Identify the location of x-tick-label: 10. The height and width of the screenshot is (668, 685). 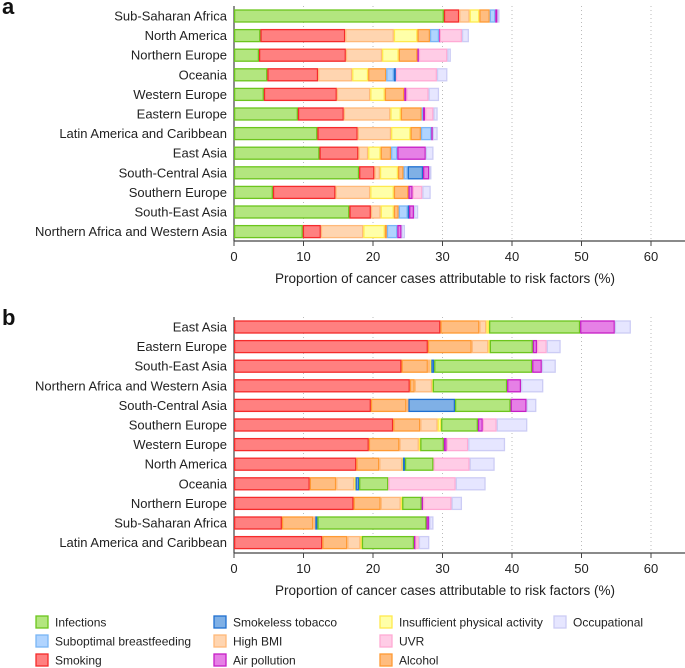
(303, 568).